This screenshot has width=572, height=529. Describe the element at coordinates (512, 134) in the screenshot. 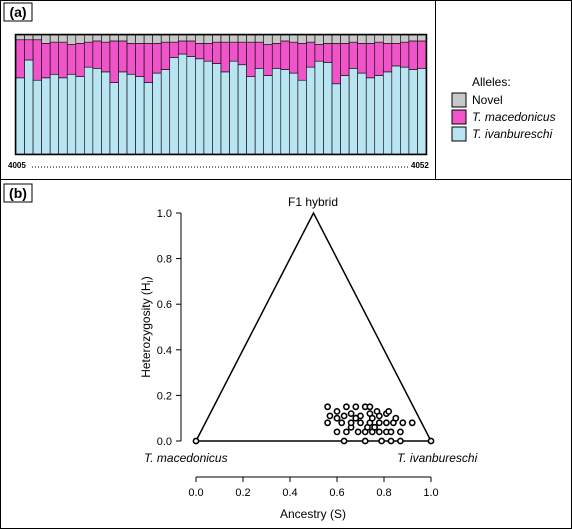

I see `legend-label-ivanbureschi: T. ivanbureschi` at that location.